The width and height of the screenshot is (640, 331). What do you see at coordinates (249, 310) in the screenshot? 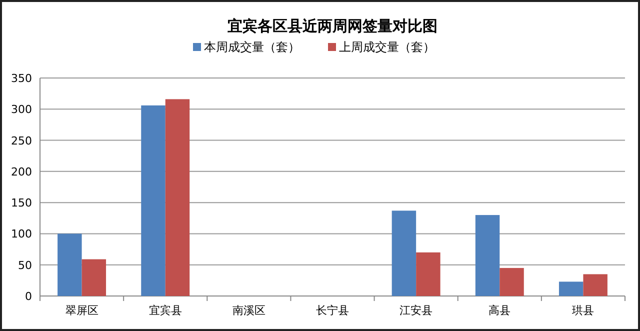
I see `x-tick-label: 南溪区` at bounding box center [249, 310].